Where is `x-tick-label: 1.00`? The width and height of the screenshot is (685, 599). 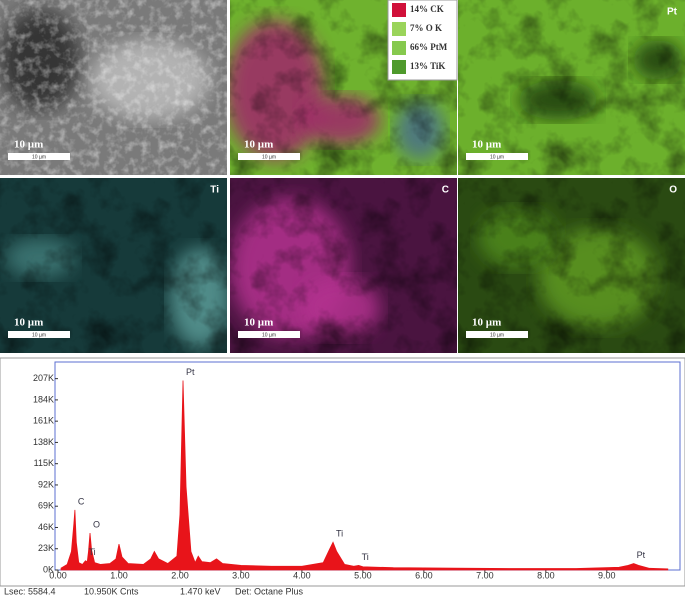
x-tick-label: 1.00 is located at coordinates (119, 575).